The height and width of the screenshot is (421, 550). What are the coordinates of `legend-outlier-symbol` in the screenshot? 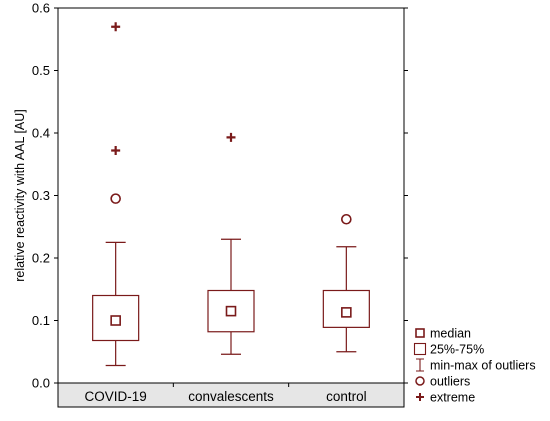 It's located at (420, 381).